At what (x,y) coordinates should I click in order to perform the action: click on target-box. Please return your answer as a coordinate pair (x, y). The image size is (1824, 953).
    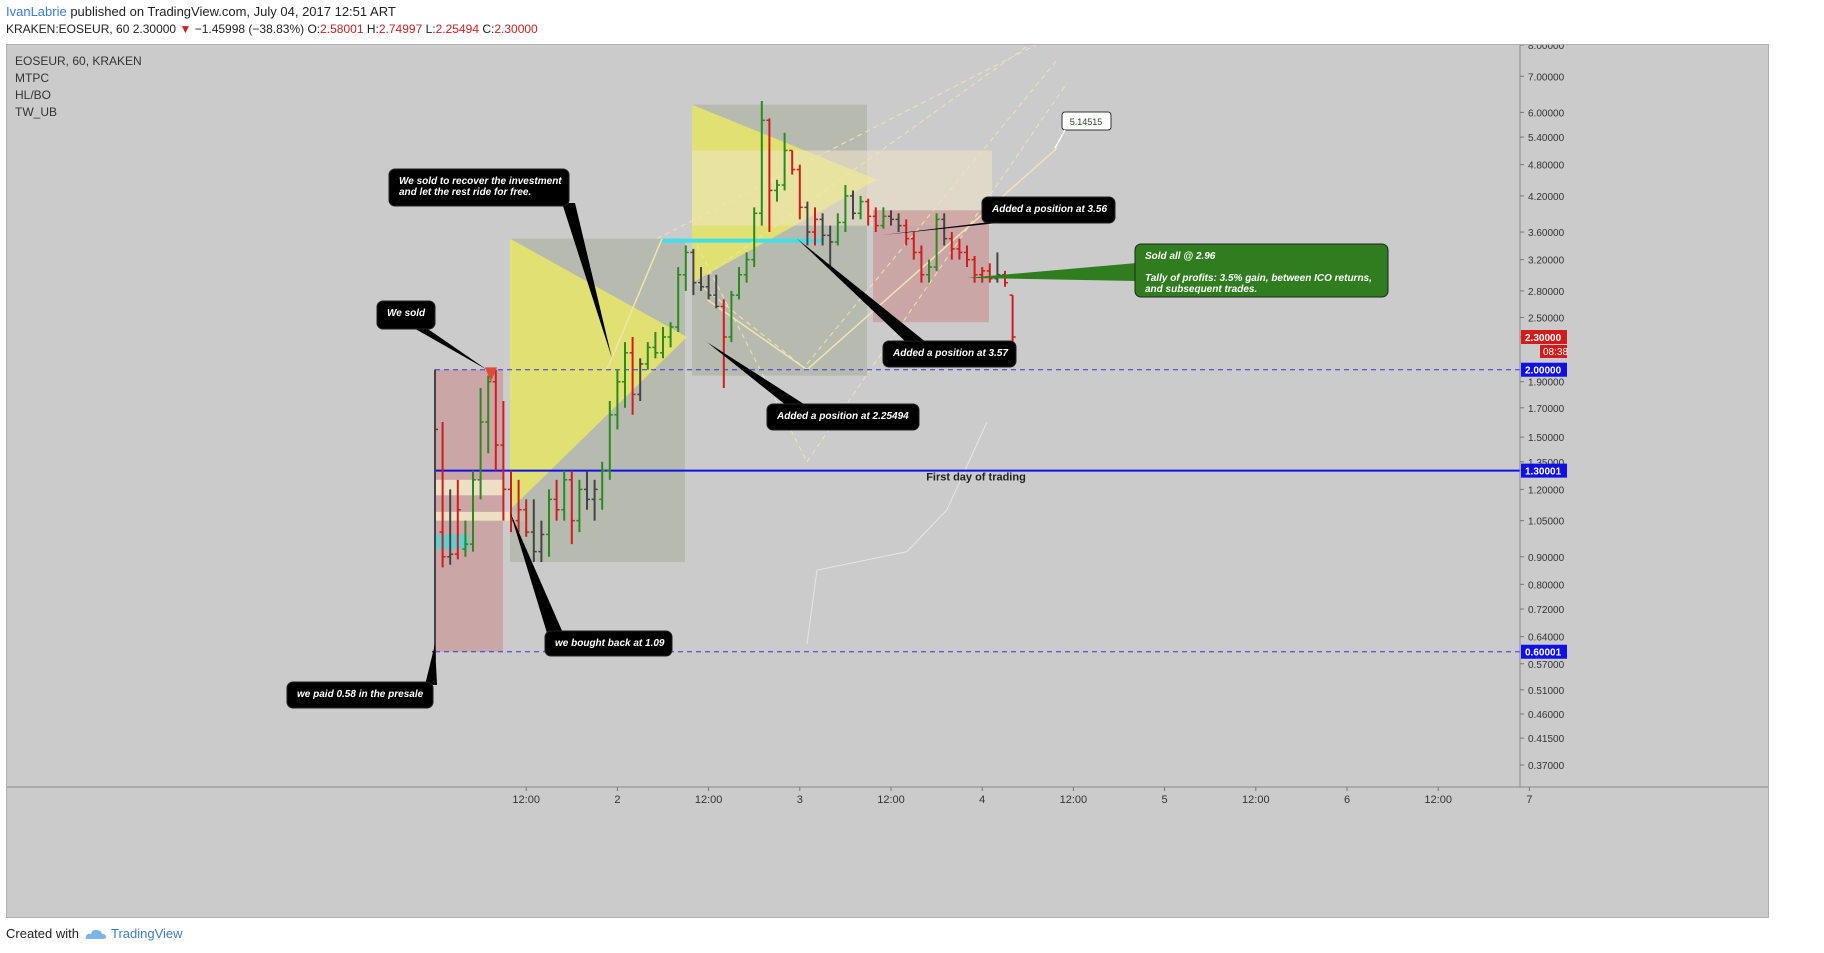
    Looking at the image, I should click on (1086, 121).